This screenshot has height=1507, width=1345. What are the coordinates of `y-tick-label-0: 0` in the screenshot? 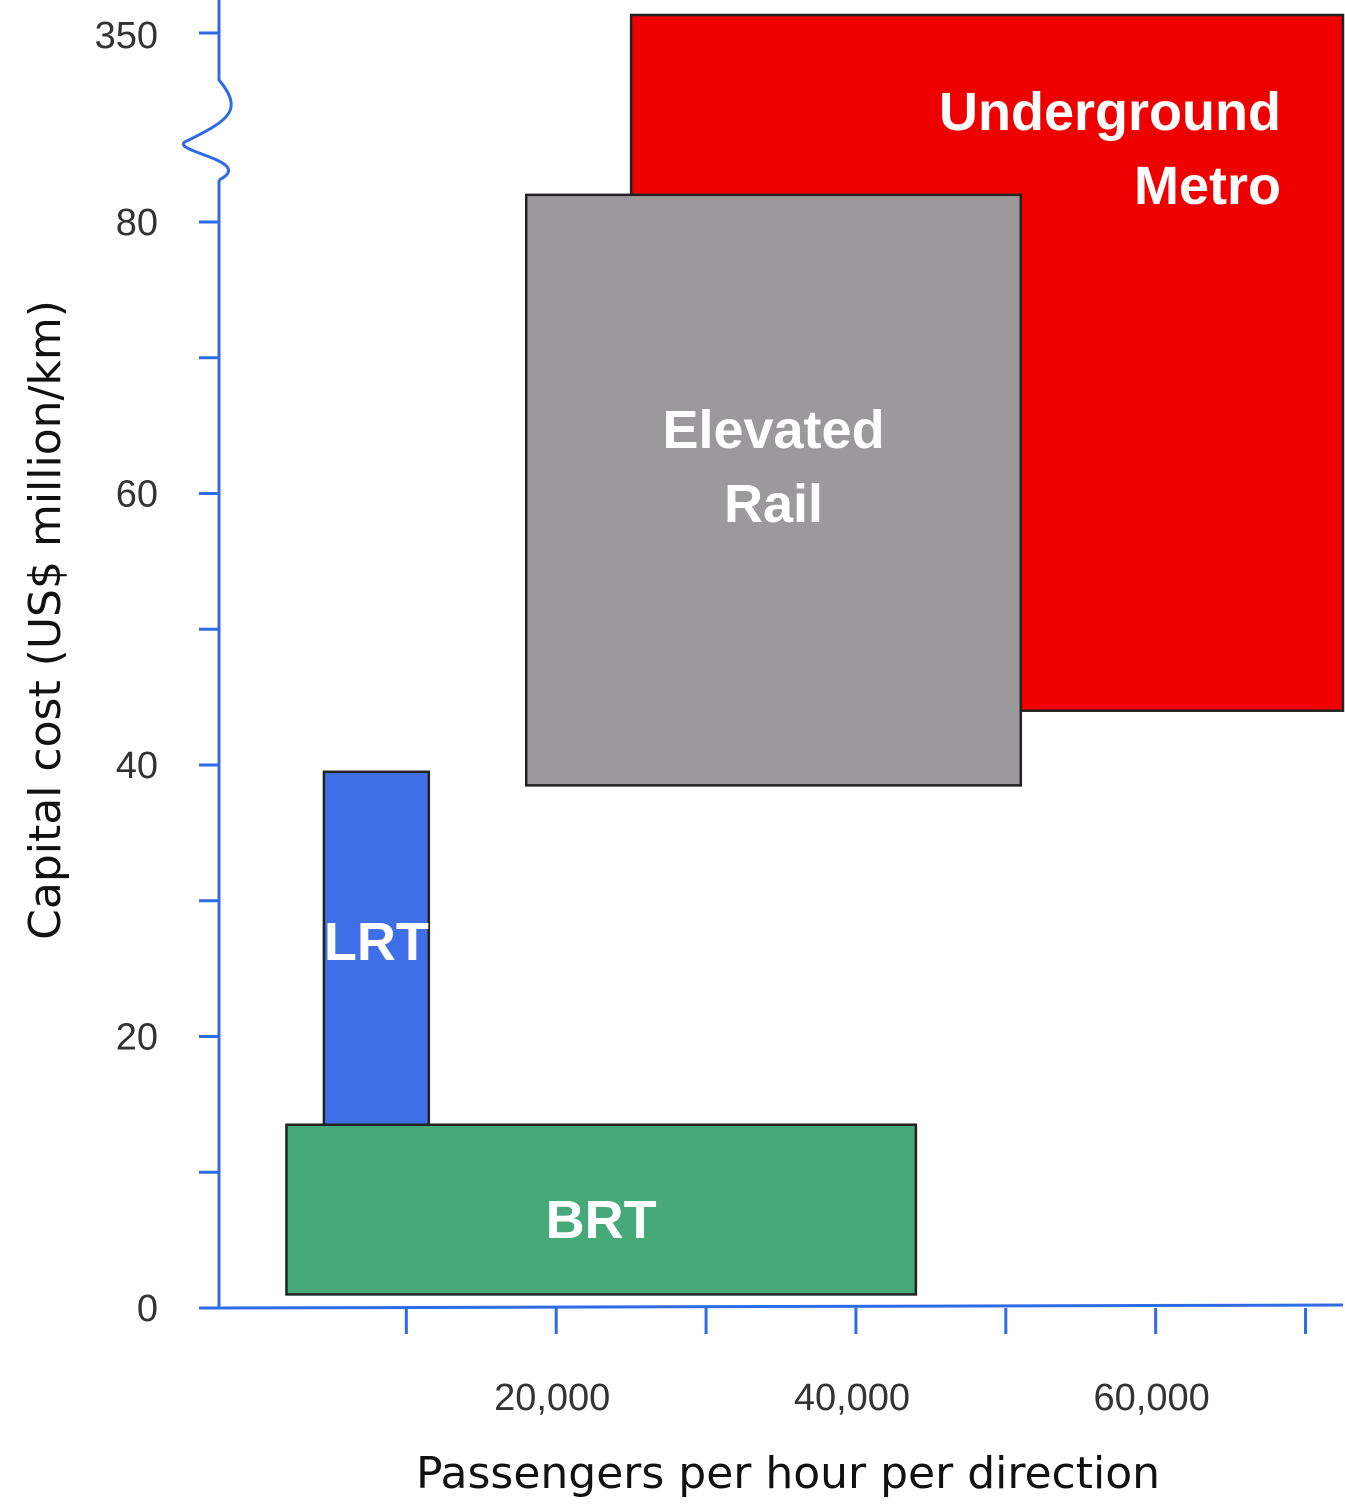 It's located at (147, 1309).